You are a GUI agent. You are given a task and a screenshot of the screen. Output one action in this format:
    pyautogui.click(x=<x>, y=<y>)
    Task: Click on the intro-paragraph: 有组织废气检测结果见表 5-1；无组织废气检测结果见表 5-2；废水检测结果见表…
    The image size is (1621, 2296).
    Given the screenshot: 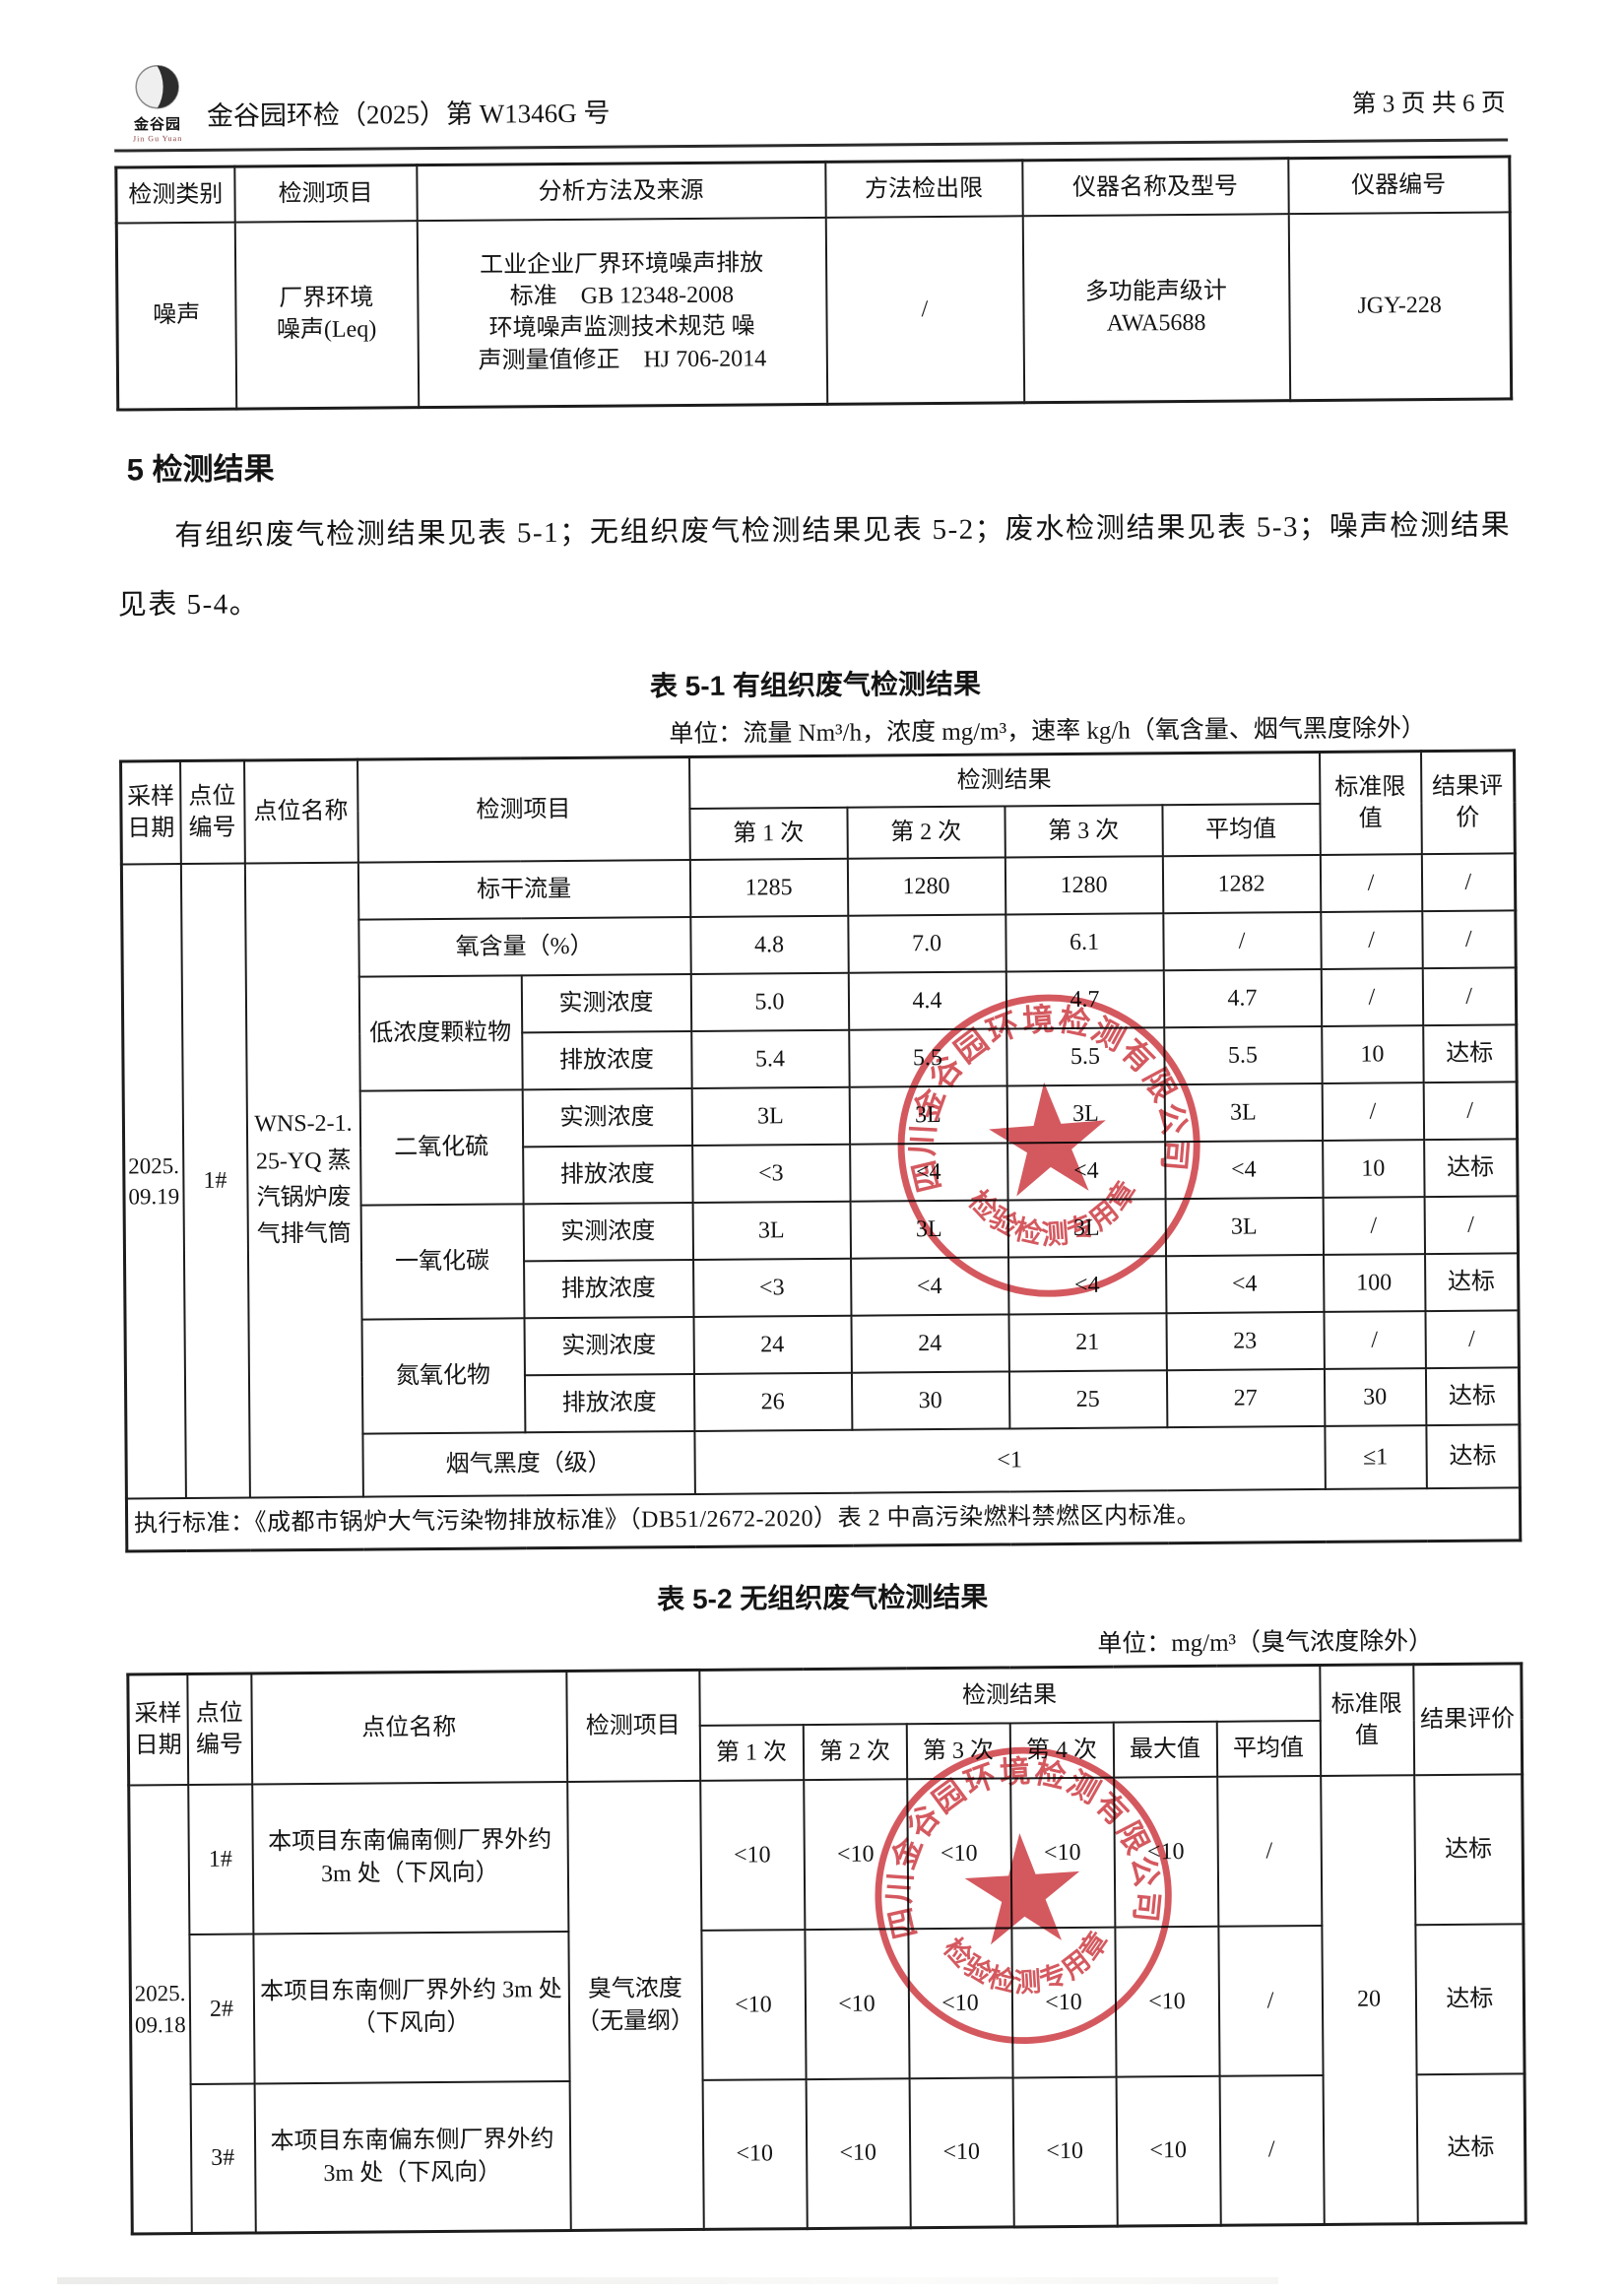 What is the action you would take?
    pyautogui.click(x=814, y=565)
    